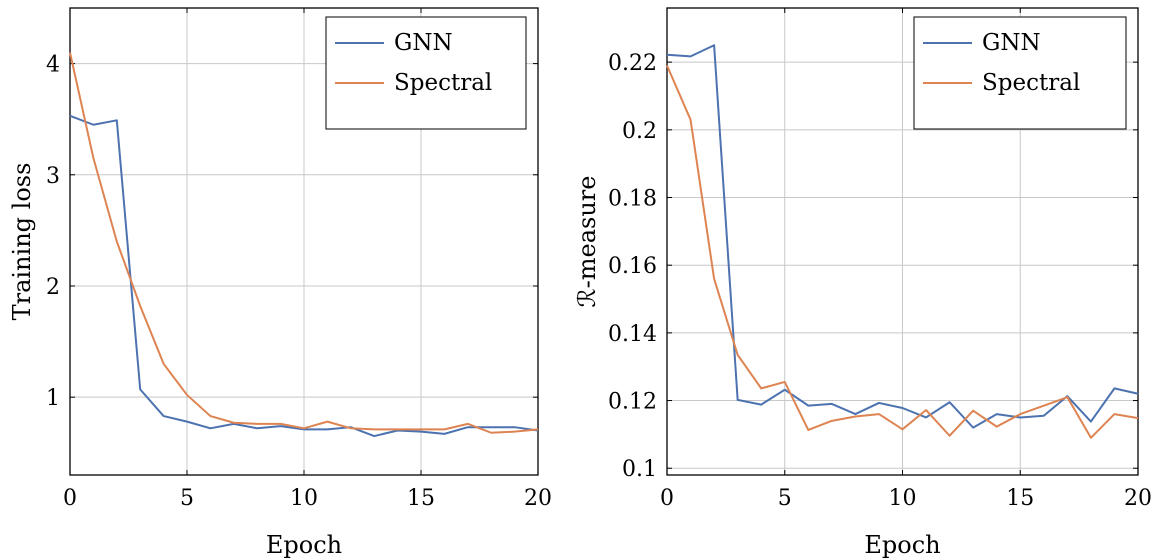  What do you see at coordinates (53, 398) in the screenshot?
I see `c0-y-tick-label: 1` at bounding box center [53, 398].